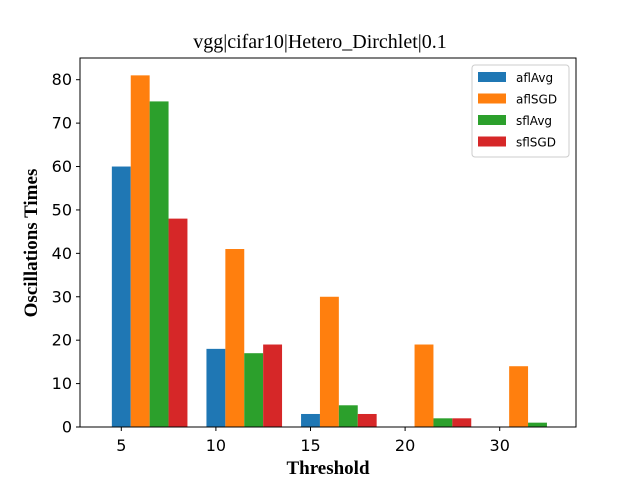 The height and width of the screenshot is (480, 640). Describe the element at coordinates (62, 340) in the screenshot. I see `y-tick-label-20: 20` at that location.